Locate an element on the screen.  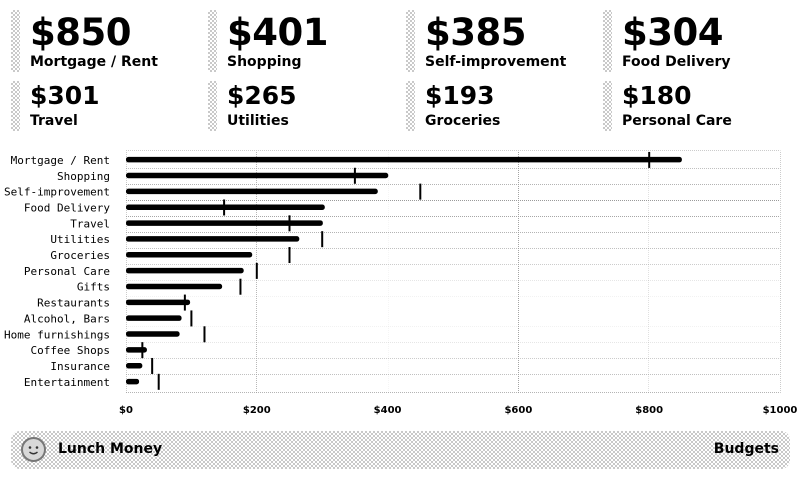
app-title: Lunch Money is located at coordinates (110, 449).